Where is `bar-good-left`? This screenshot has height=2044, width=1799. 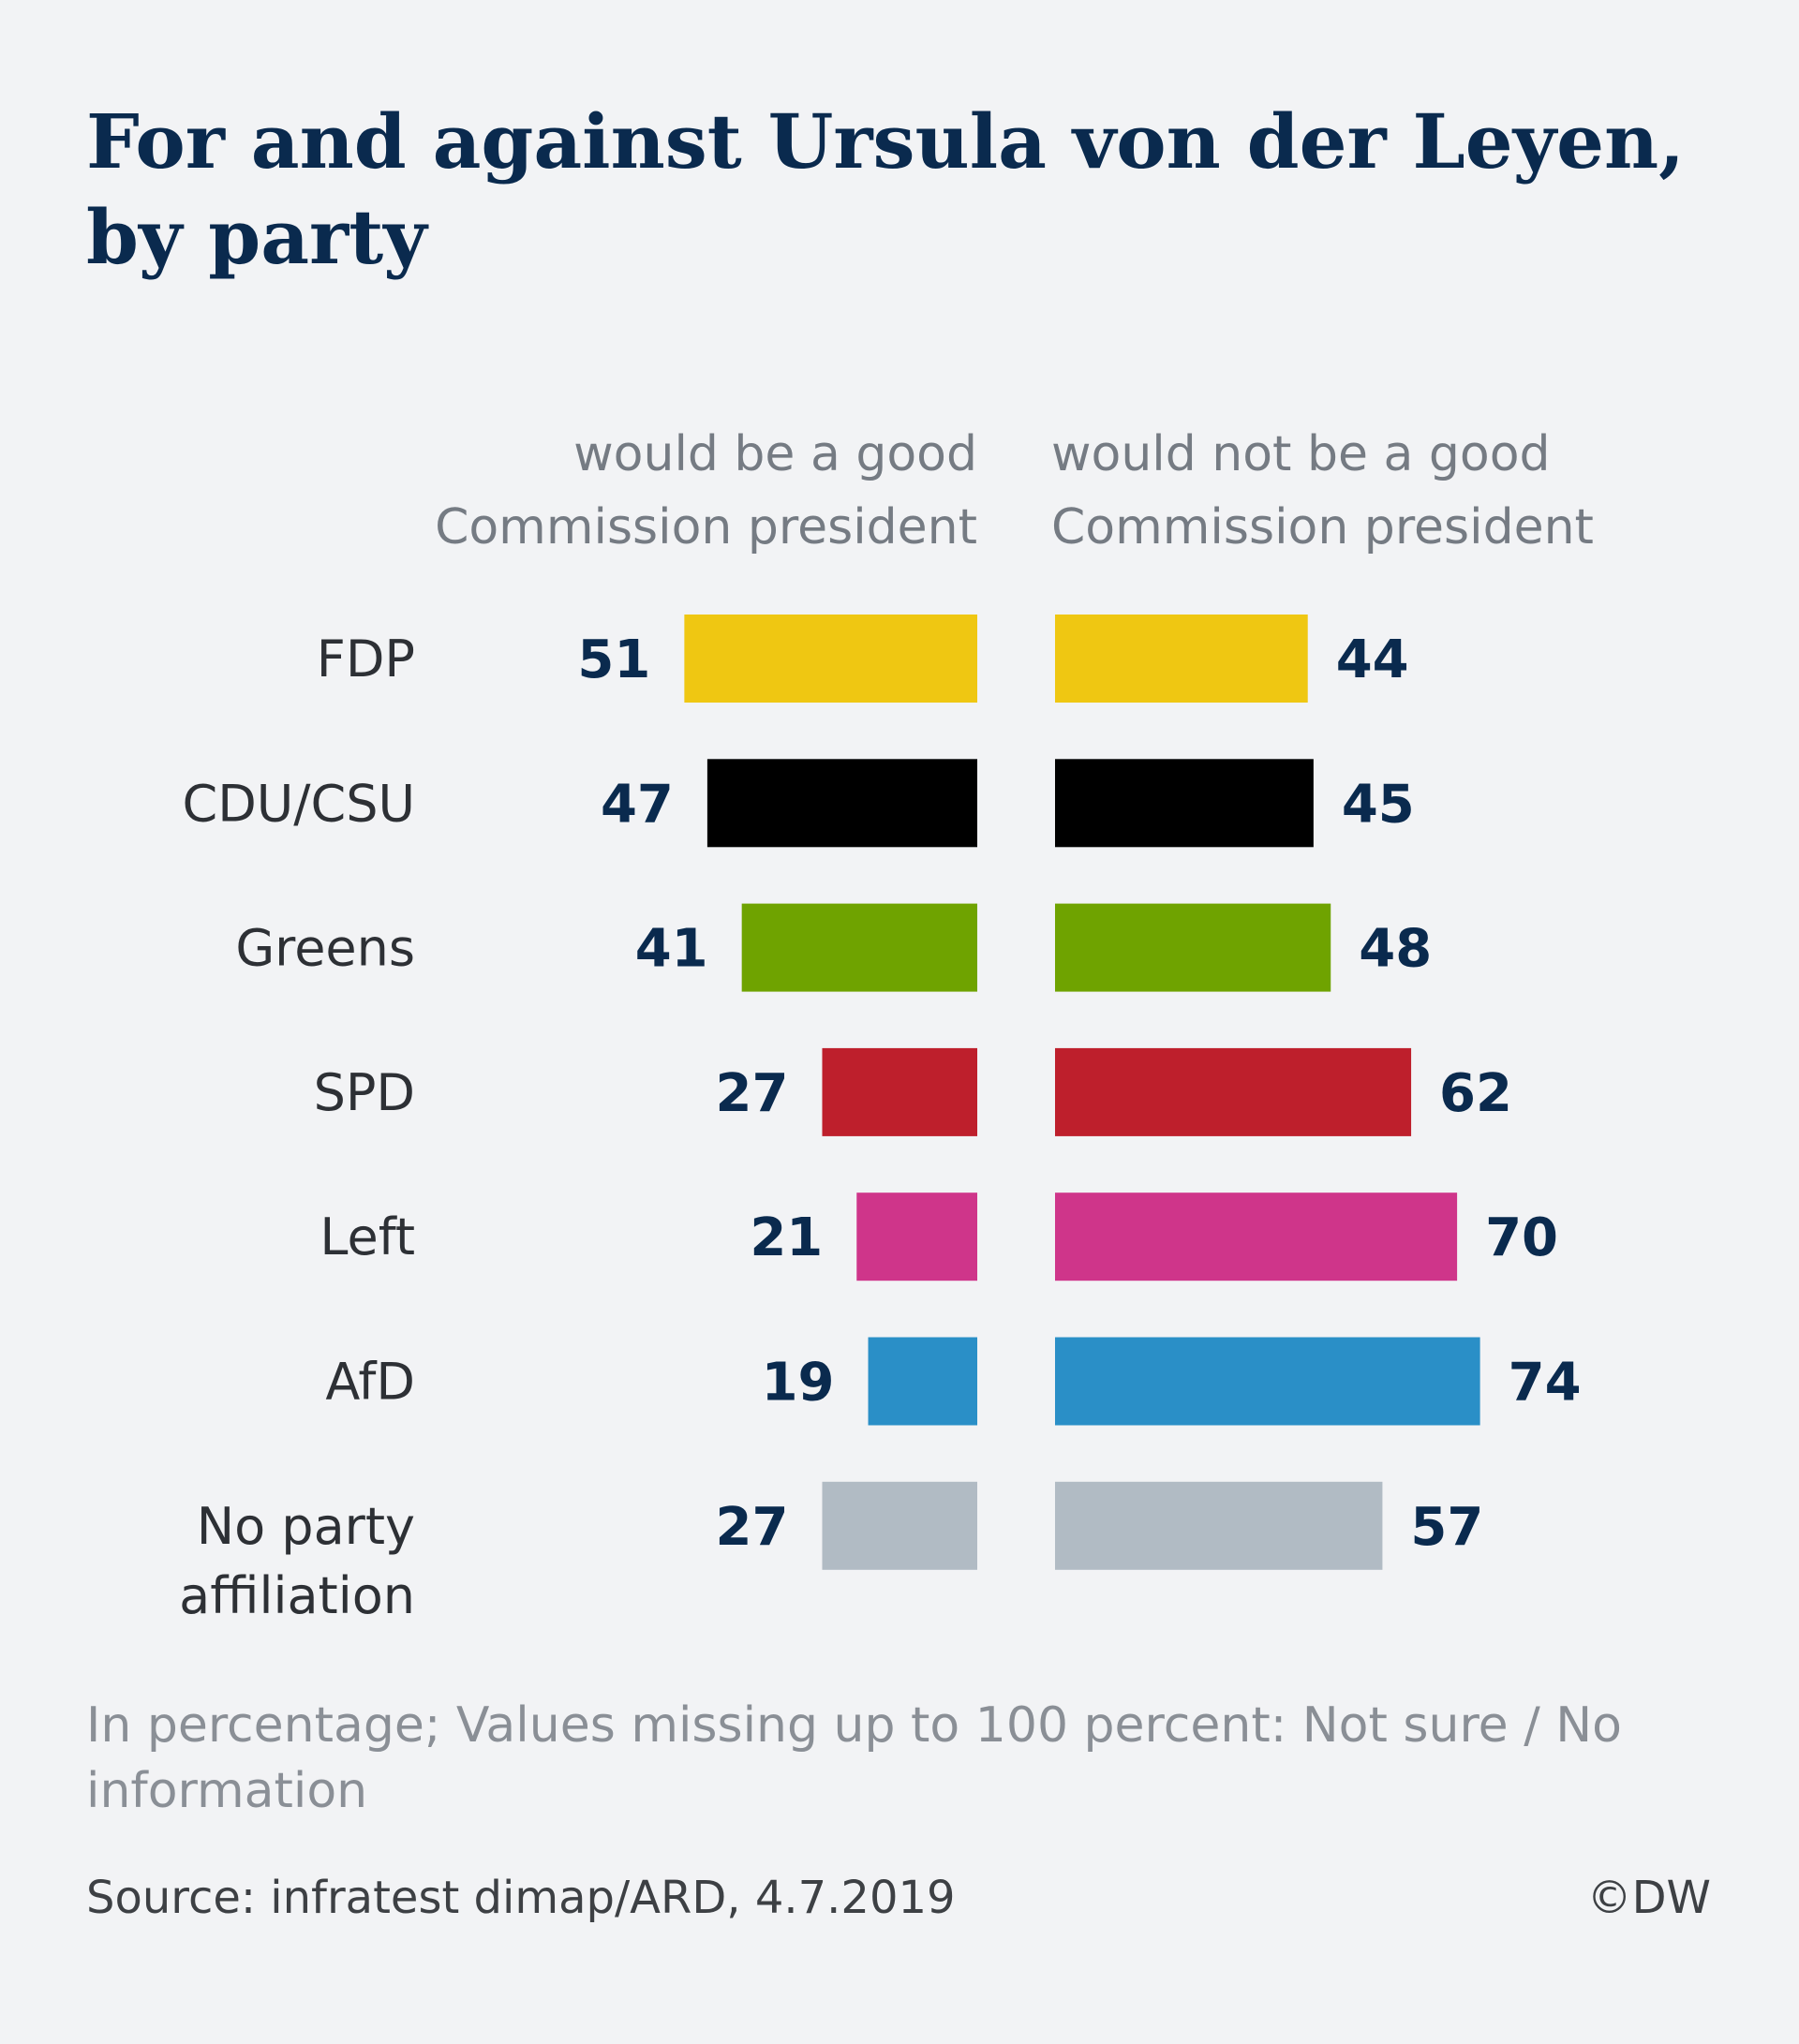 bar-good-left is located at coordinates (916, 1236).